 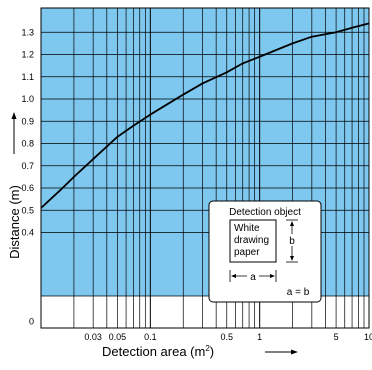 I want to click on inset-title: Detection object, so click(x=265, y=212).